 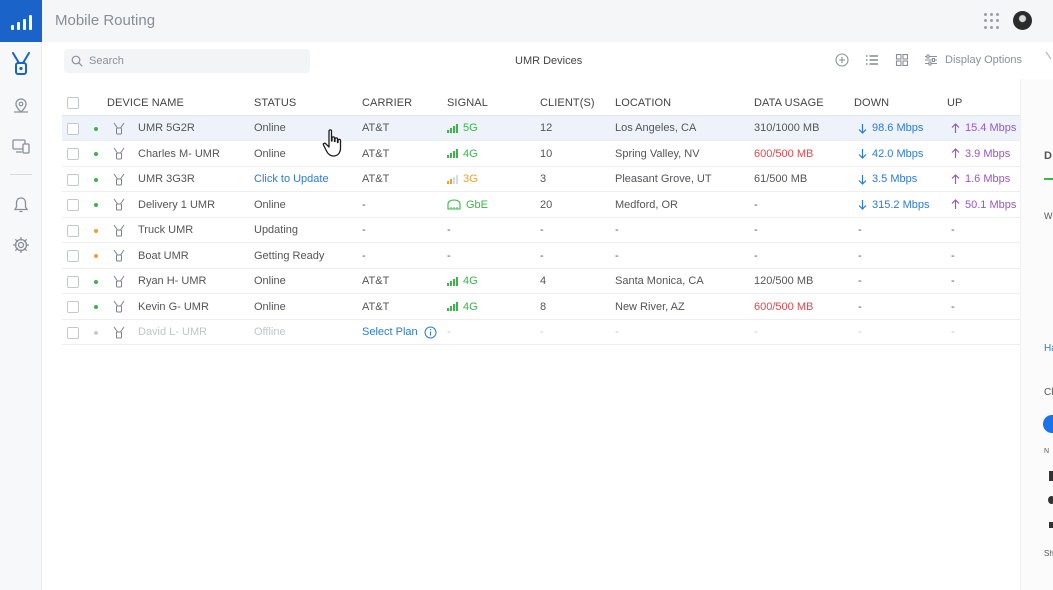 I want to click on sidebar-item-alerts, so click(x=21, y=205).